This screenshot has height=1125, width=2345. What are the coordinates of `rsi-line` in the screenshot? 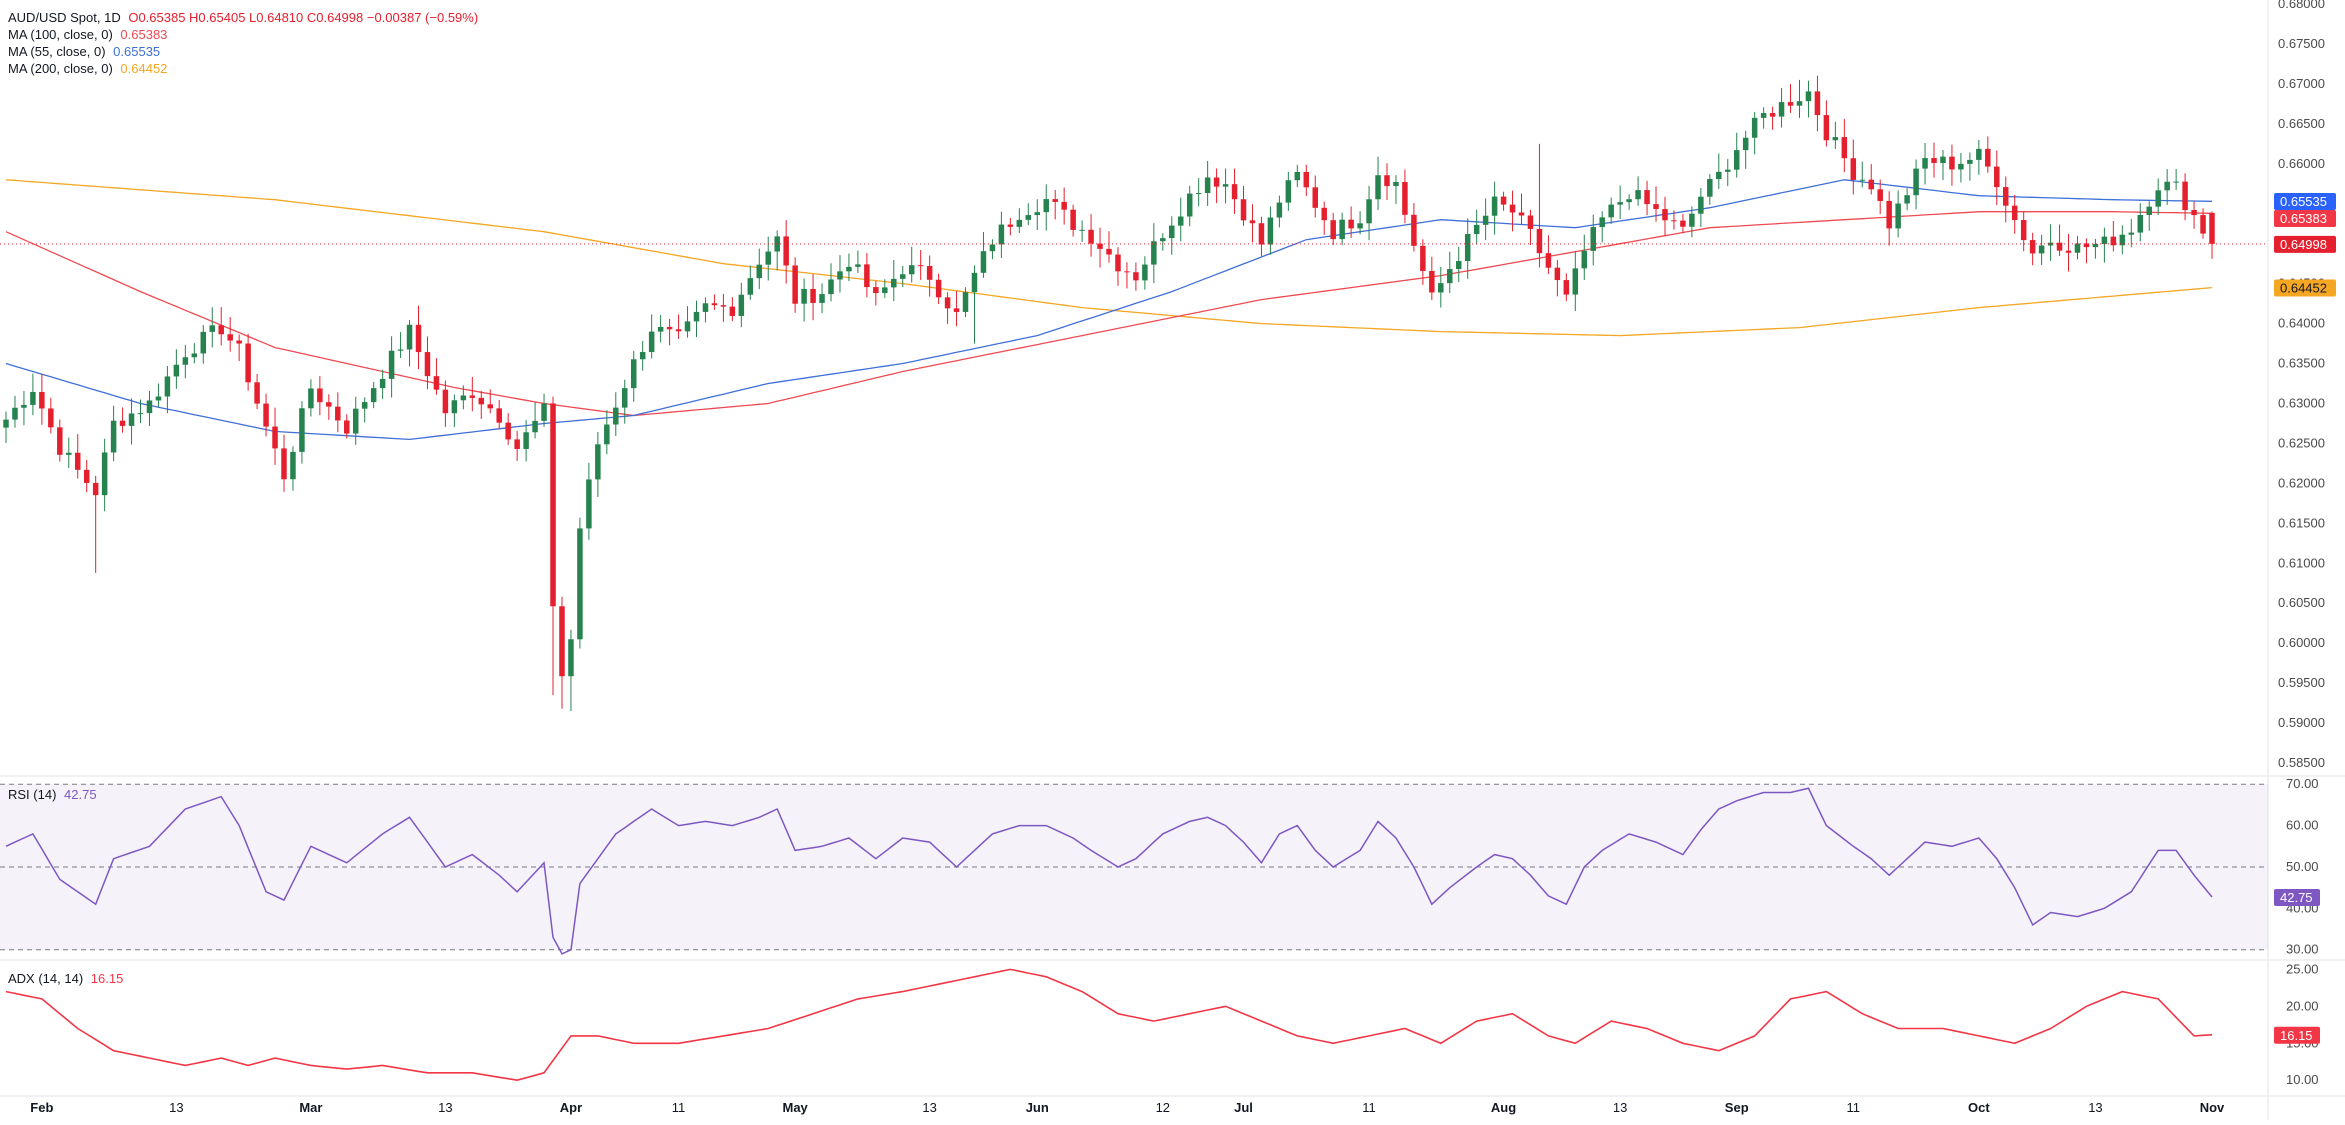 It's located at (1109, 871).